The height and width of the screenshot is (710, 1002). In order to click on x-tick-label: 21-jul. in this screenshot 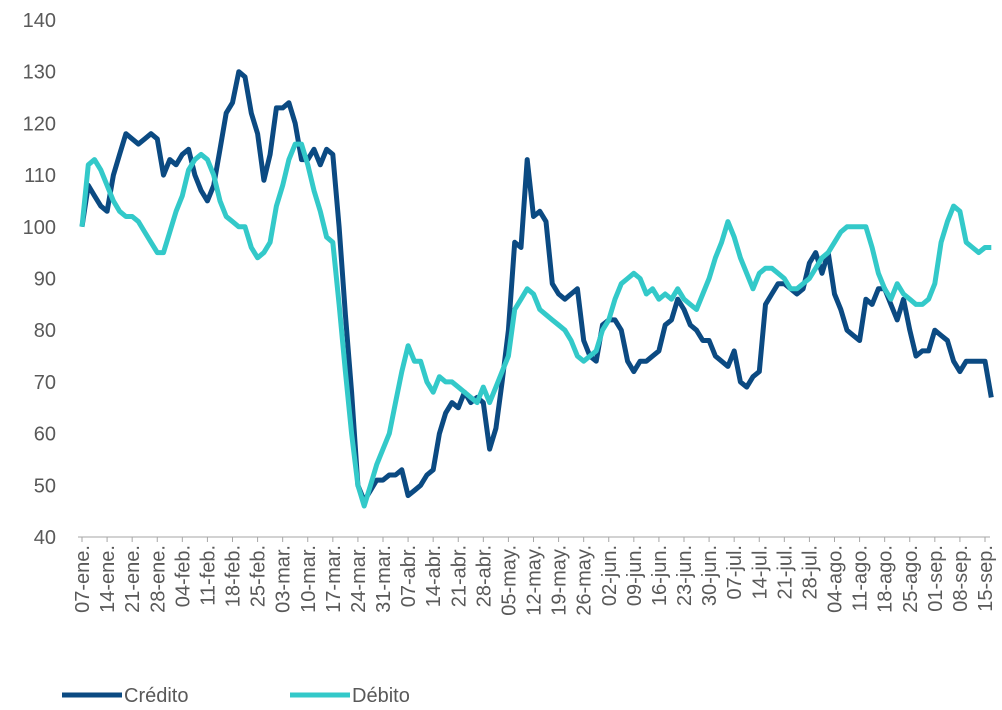, I will do `click(785, 572)`.